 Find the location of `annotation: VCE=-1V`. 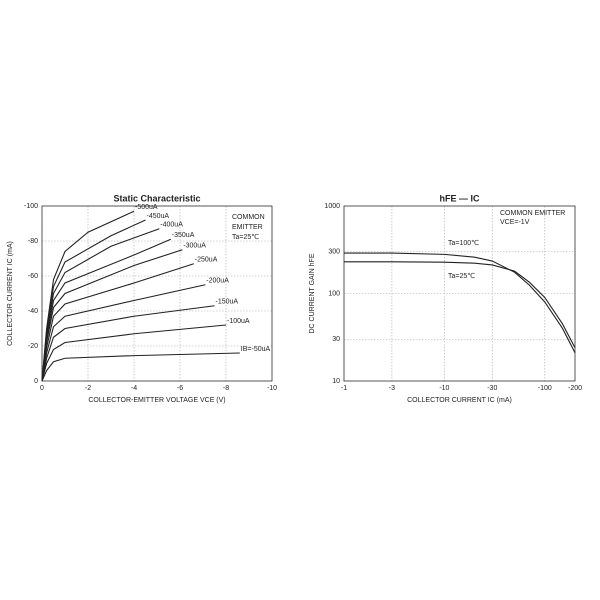

annotation: VCE=-1V is located at coordinates (515, 222).